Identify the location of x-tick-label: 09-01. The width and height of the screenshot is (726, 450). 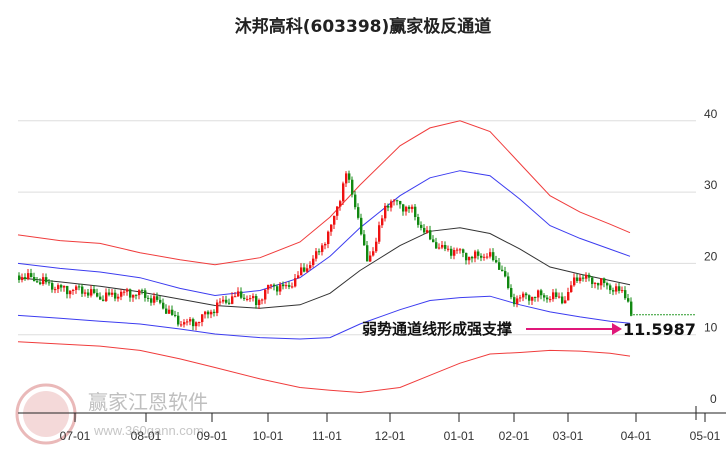
(212, 436).